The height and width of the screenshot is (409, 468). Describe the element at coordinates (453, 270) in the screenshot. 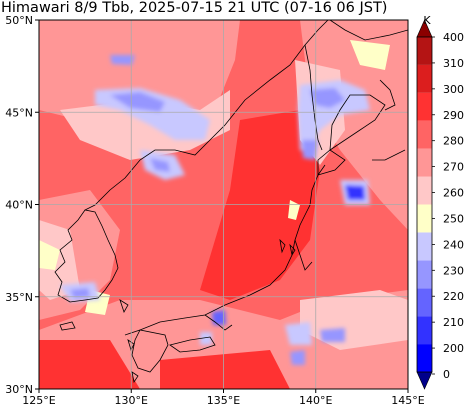

I see `colorbar-label: 230` at that location.